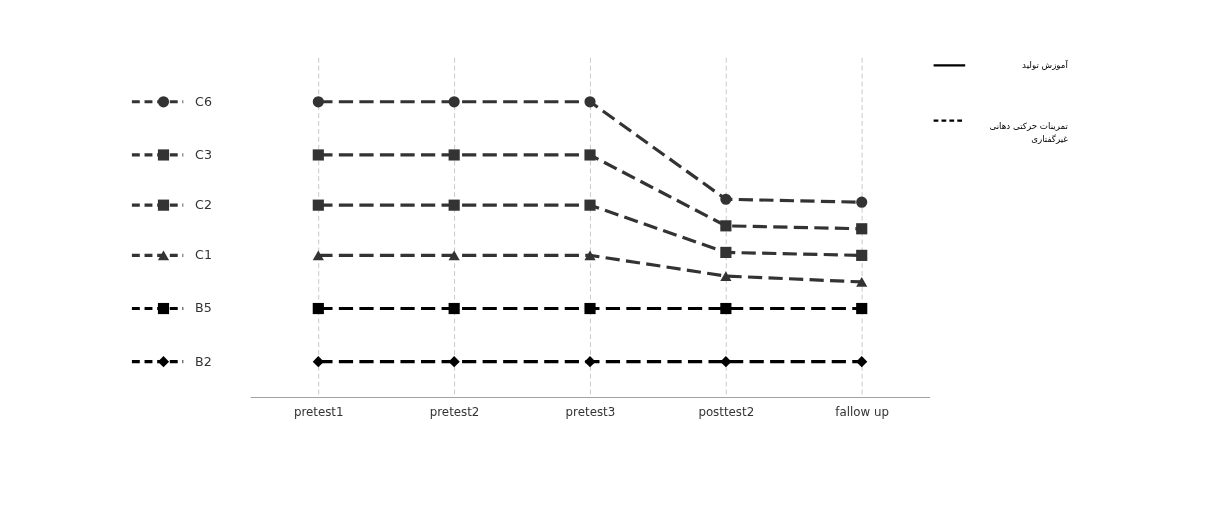 This screenshot has width=1214, height=530. Describe the element at coordinates (203, 361) in the screenshot. I see `legend-label: B2` at that location.